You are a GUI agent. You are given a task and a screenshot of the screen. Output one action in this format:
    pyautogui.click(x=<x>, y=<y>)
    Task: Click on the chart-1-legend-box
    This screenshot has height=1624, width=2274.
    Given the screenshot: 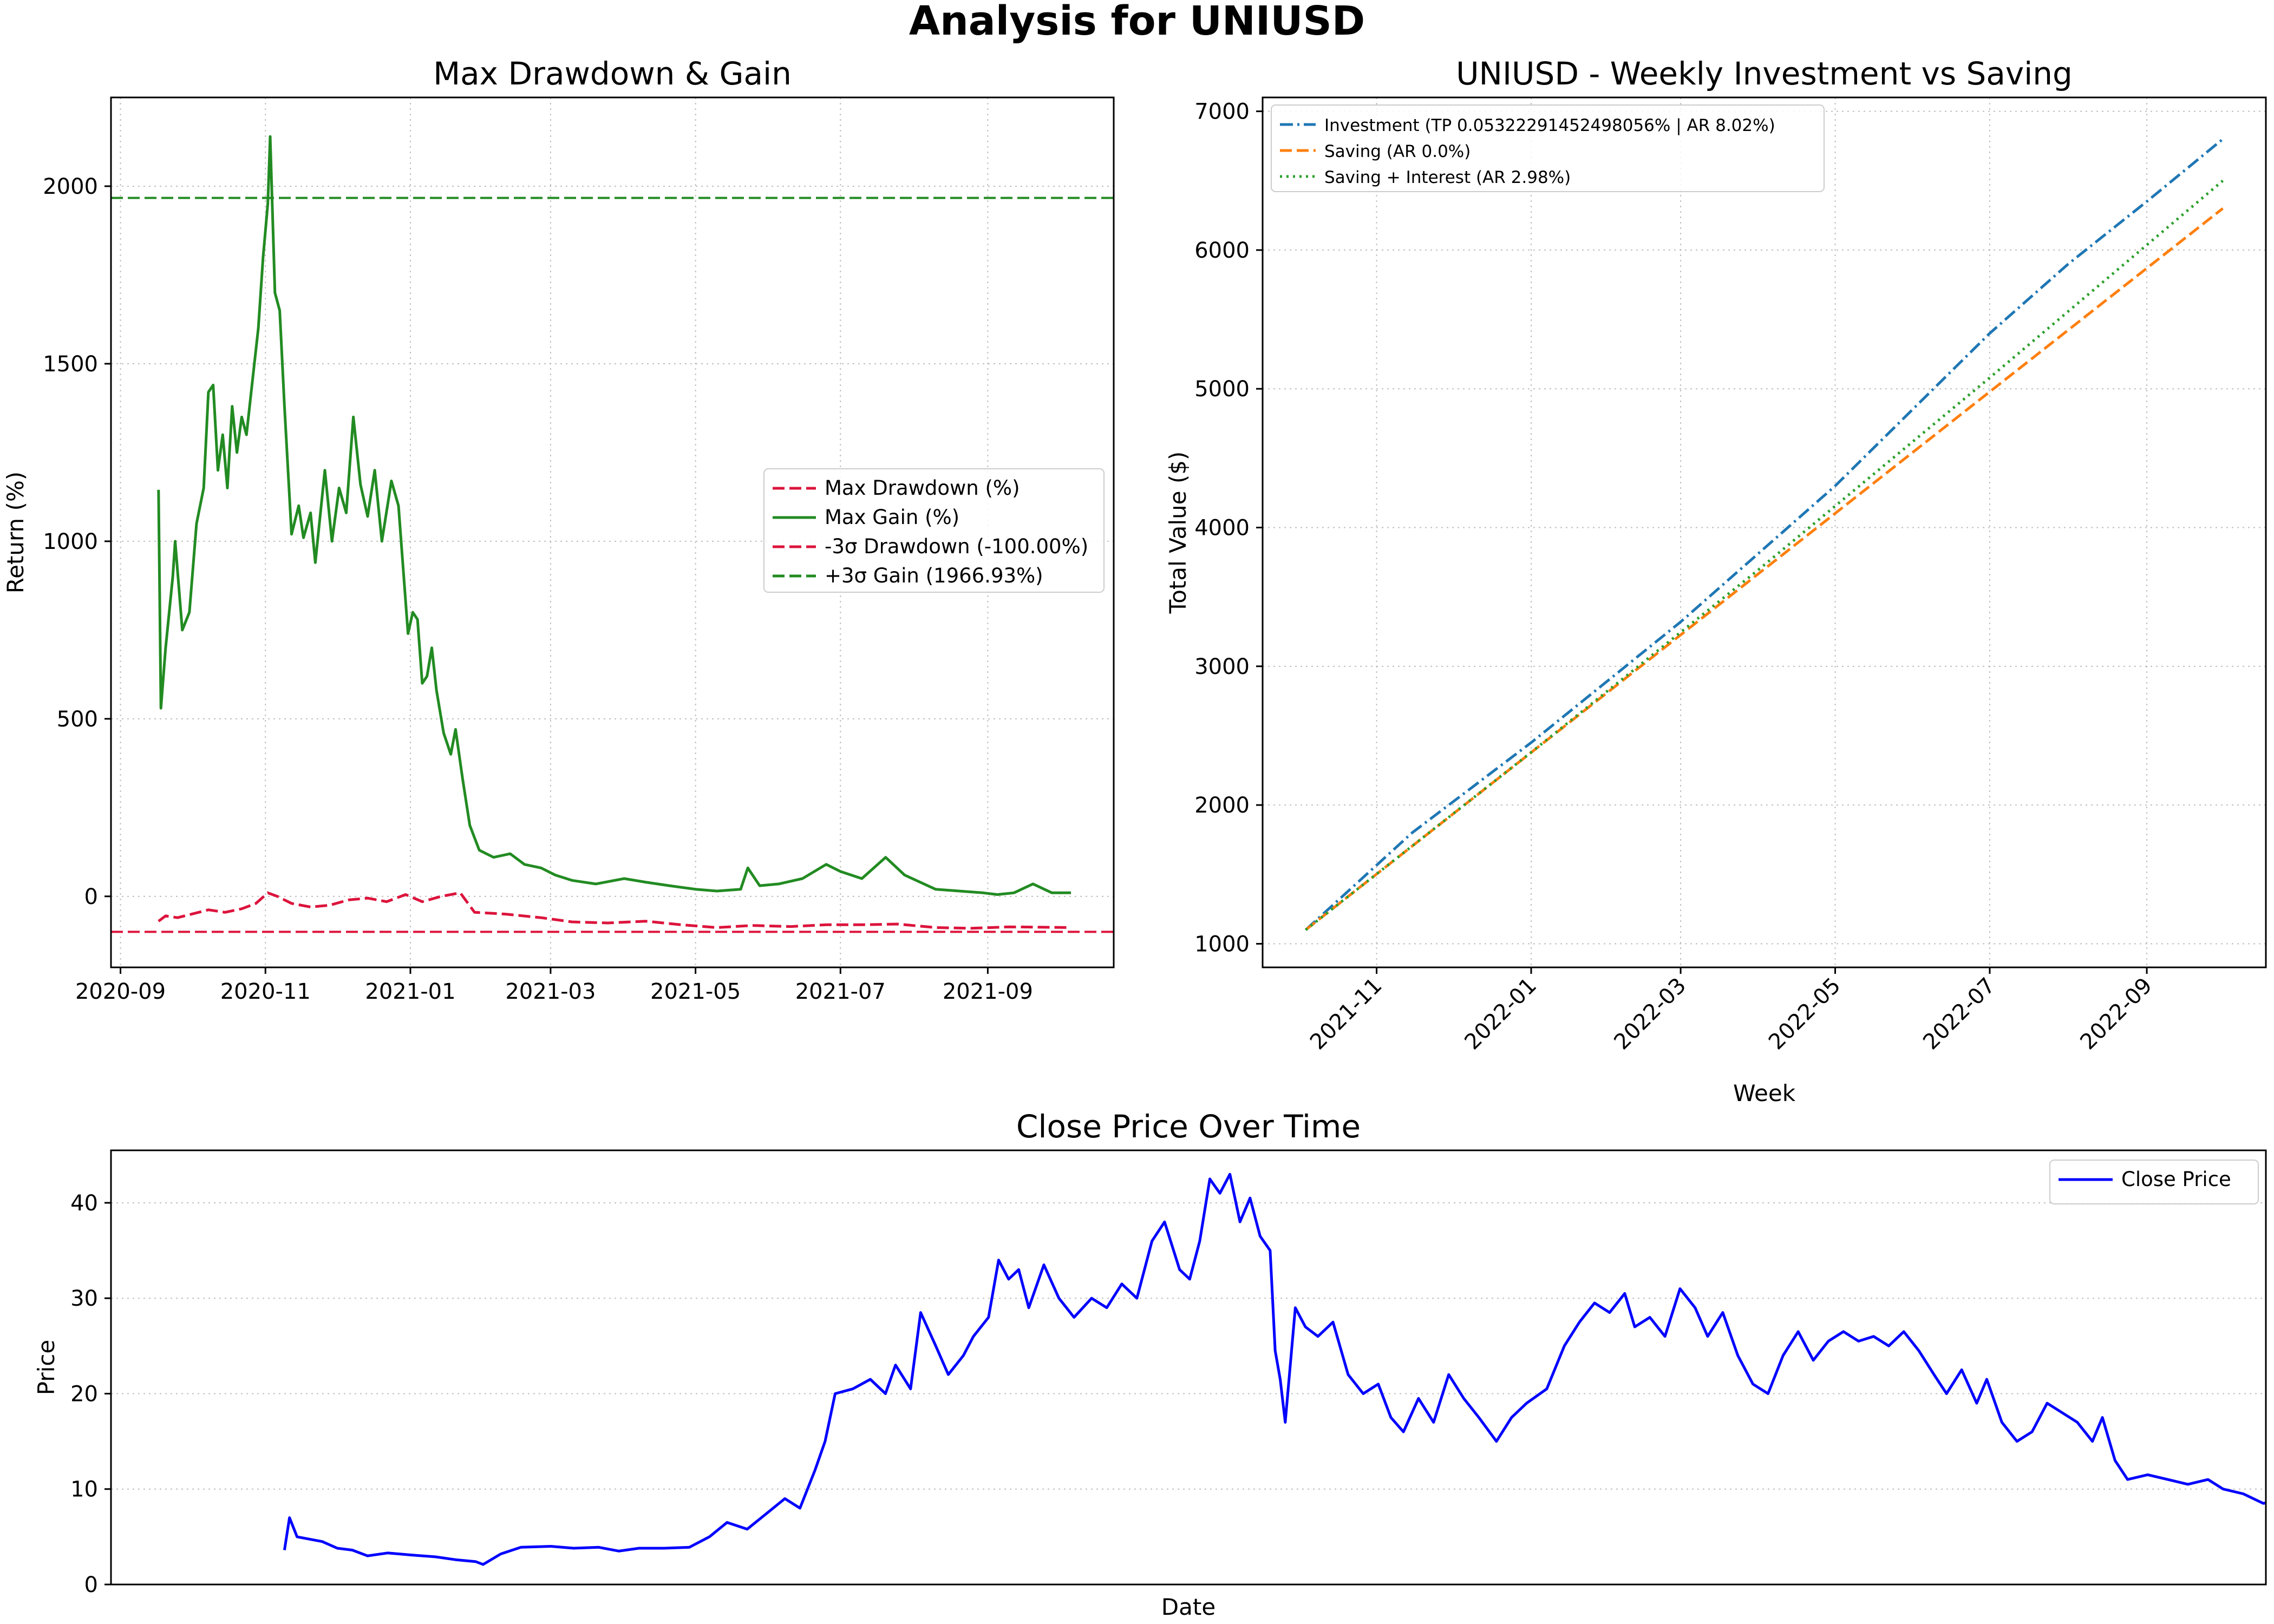 What is the action you would take?
    pyautogui.click(x=934, y=530)
    